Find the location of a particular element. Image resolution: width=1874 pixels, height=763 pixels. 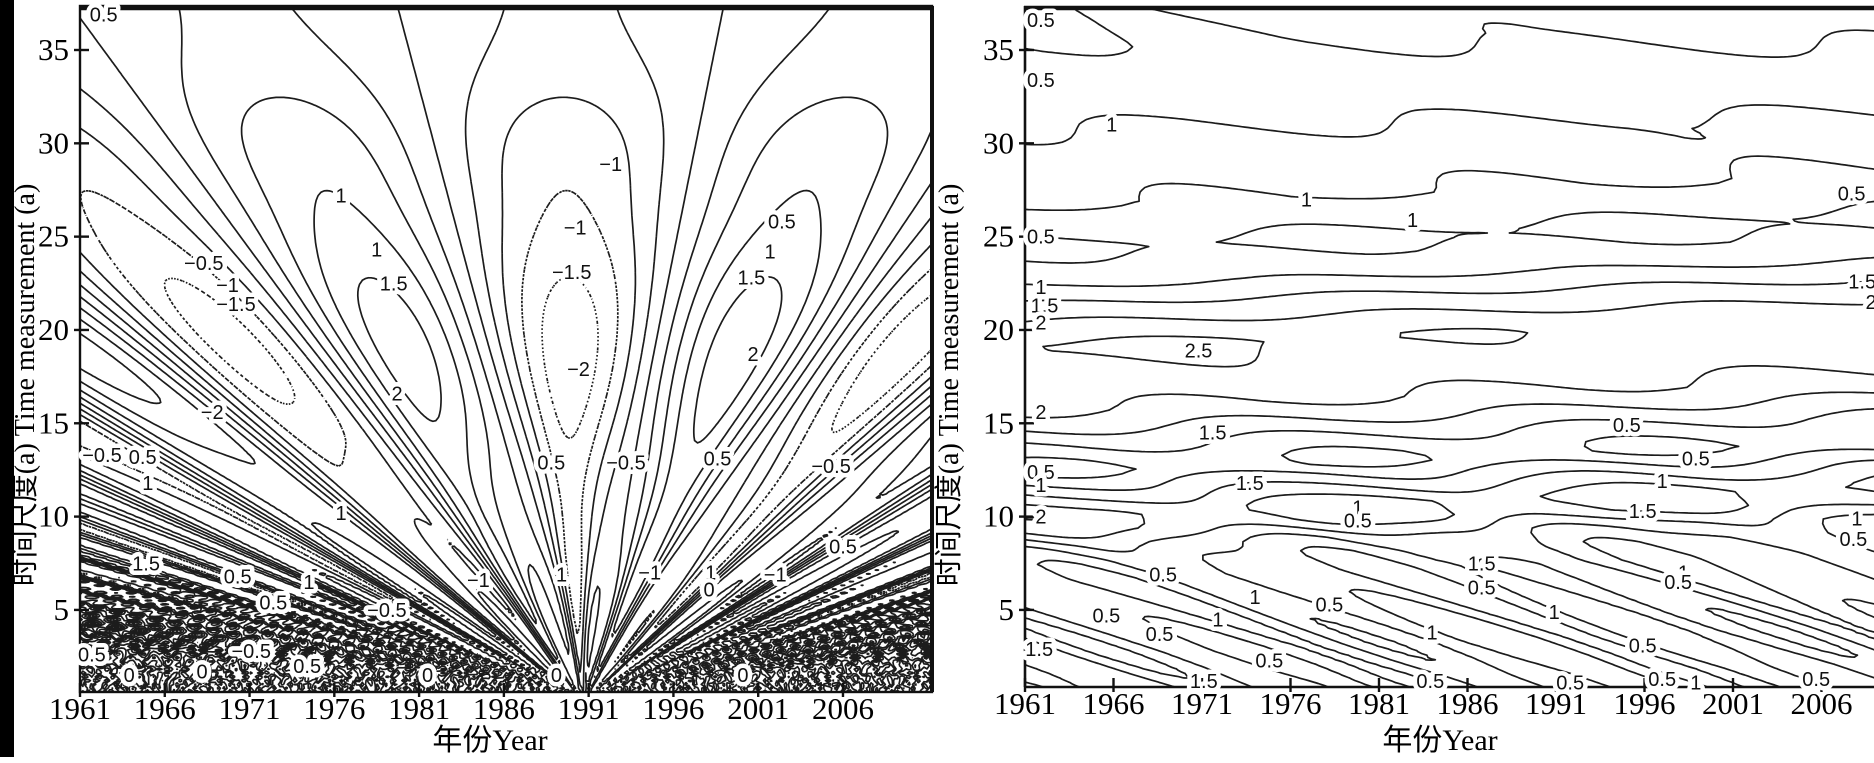

contour-level-2.5 is located at coordinates (1277, 424).